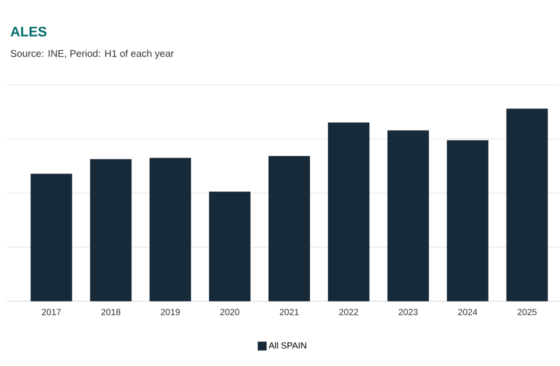 This screenshot has width=560, height=366. Describe the element at coordinates (468, 311) in the screenshot. I see `x-tick-label: 2024` at that location.